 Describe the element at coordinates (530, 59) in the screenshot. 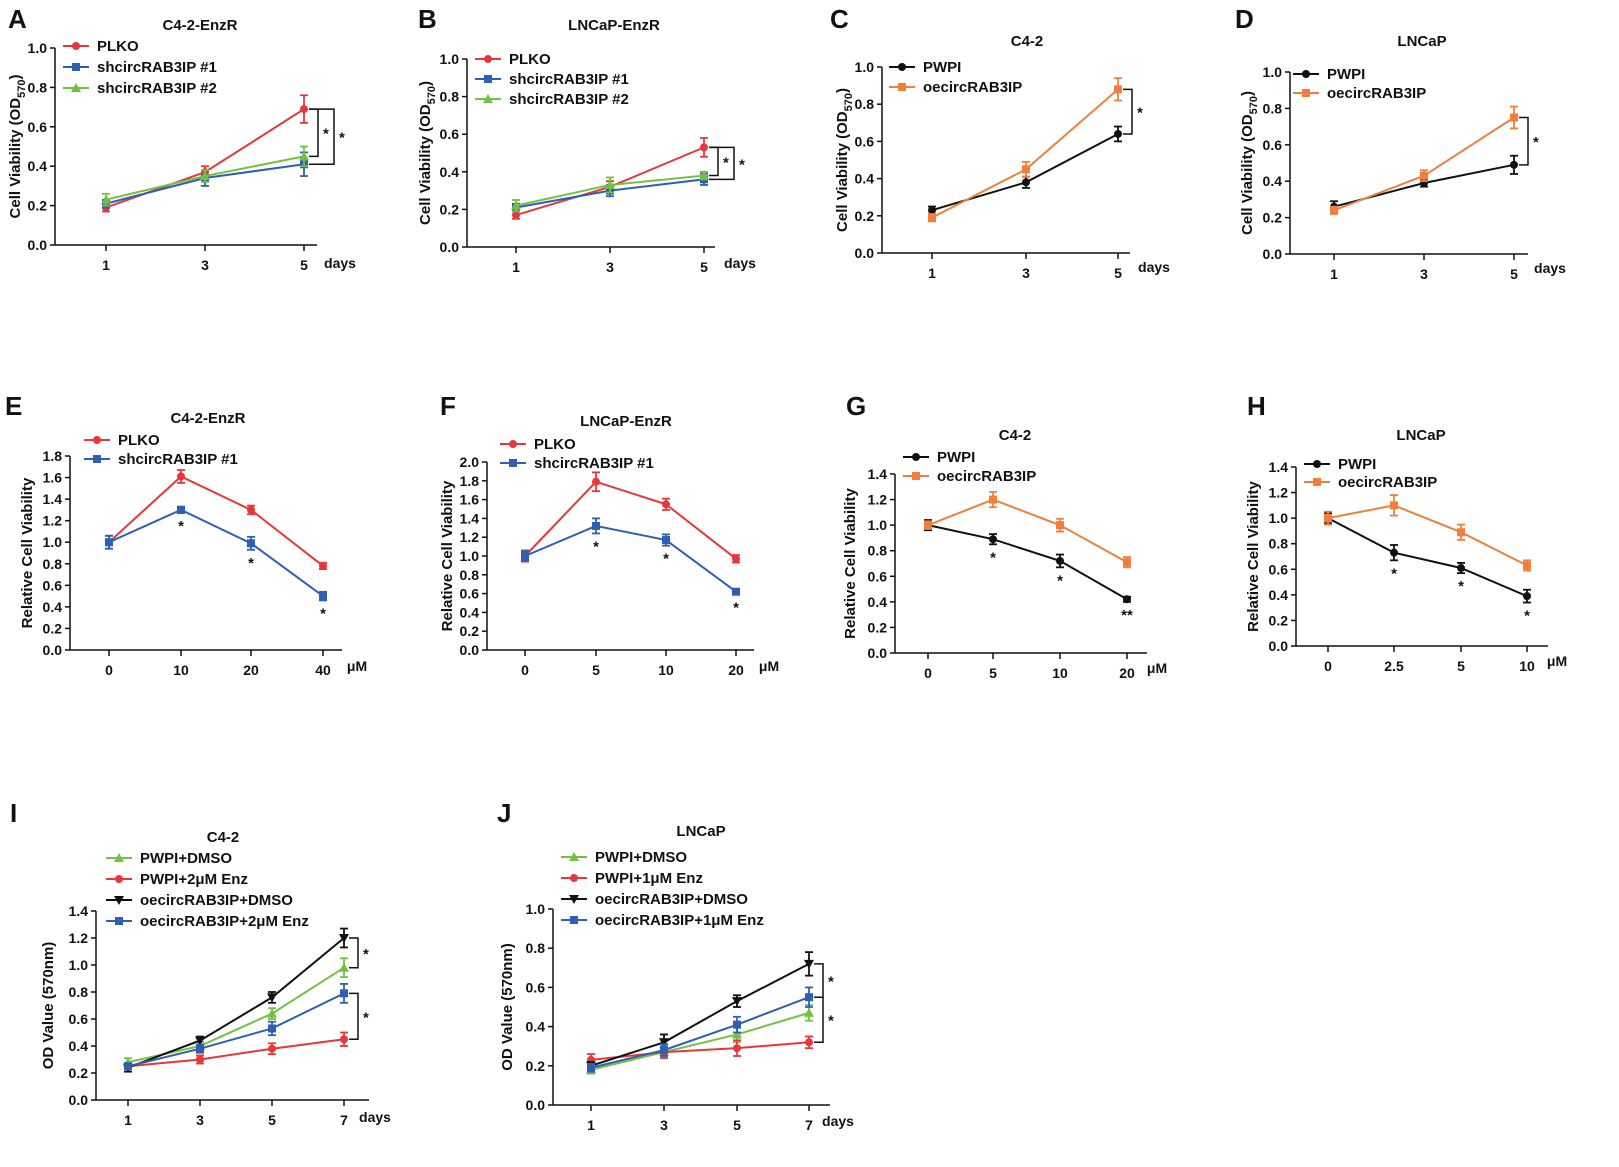

I see `legend-label: PLKO` at that location.